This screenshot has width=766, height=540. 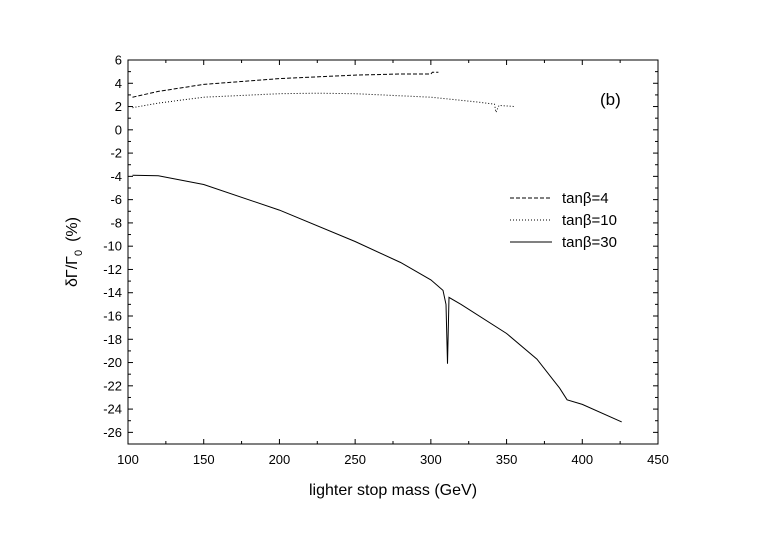 I want to click on y-axis-title-main: δΓ/Γ, so click(x=72, y=271).